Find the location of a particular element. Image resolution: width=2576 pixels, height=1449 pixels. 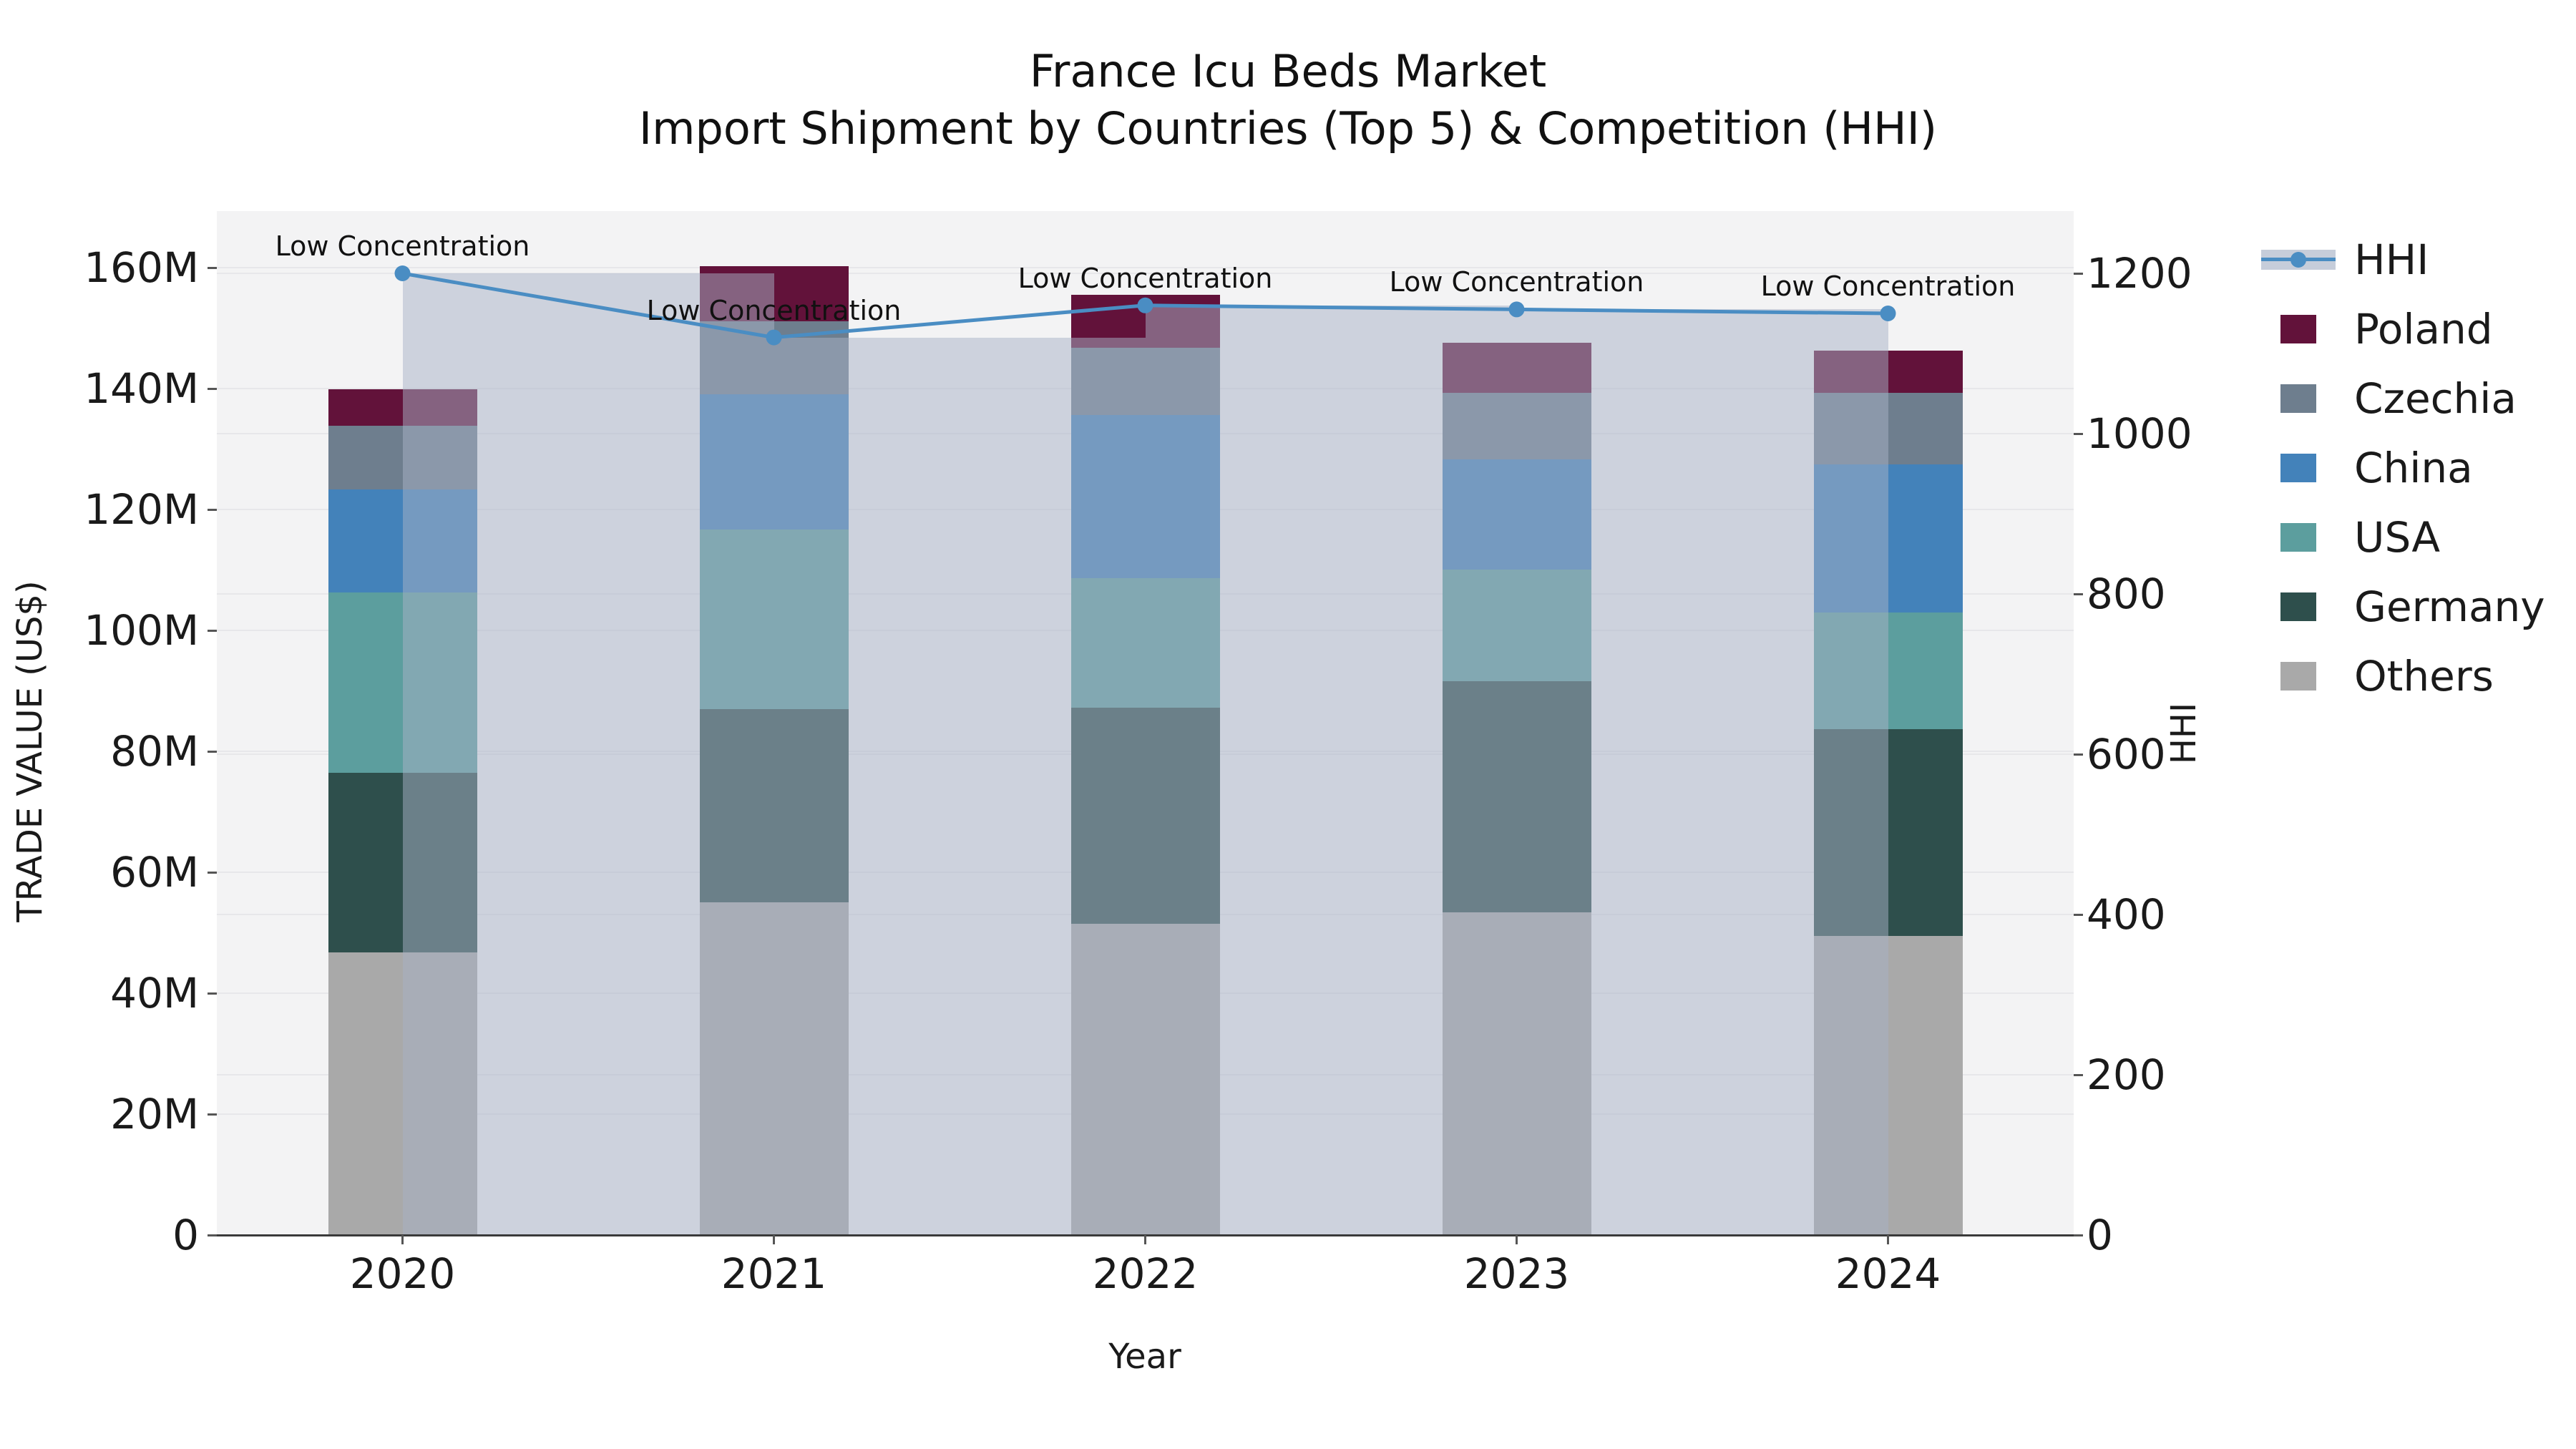

y-left-tick-40M: 40M is located at coordinates (154, 993).